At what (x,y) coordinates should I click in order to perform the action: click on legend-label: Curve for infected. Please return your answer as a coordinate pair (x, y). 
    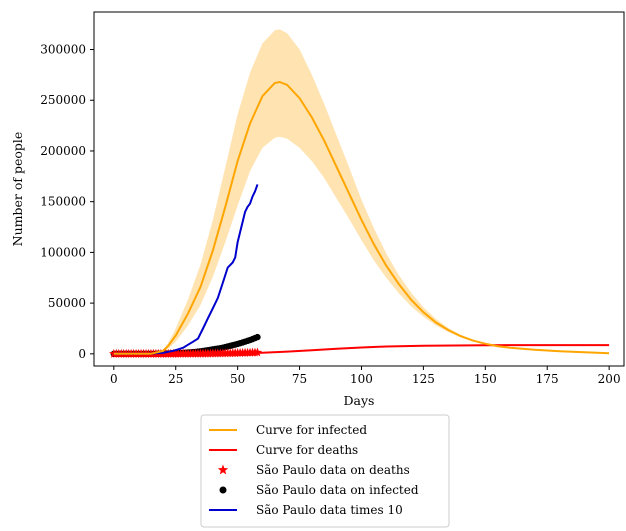
    Looking at the image, I should click on (311, 430).